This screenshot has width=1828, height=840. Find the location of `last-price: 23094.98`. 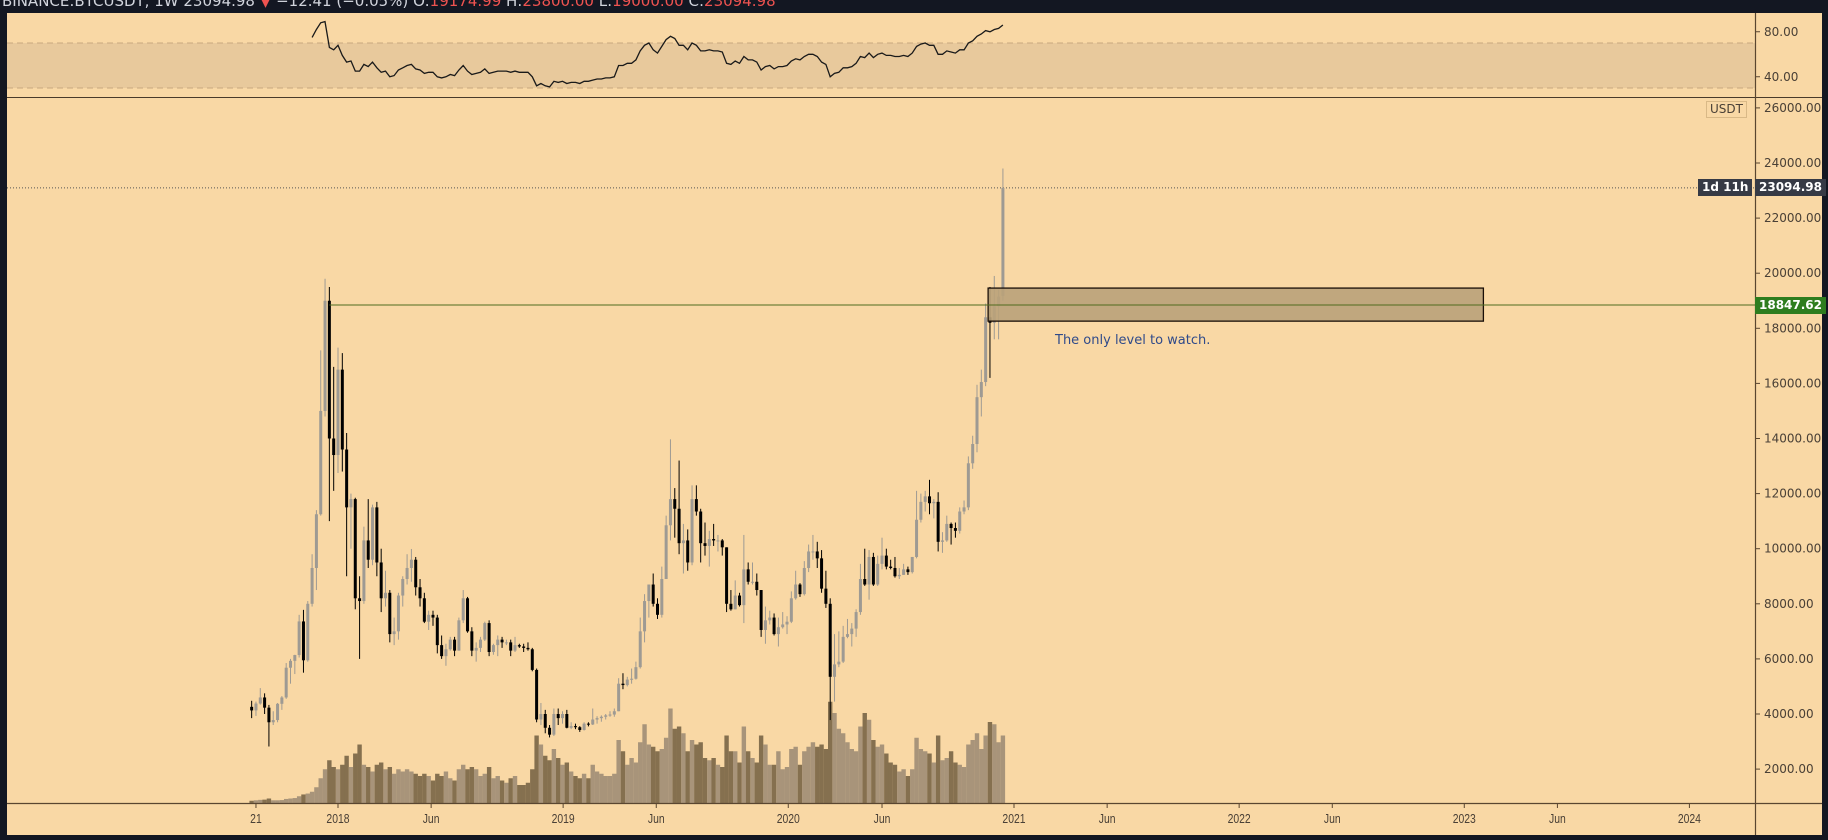

last-price: 23094.98 is located at coordinates (219, 5).